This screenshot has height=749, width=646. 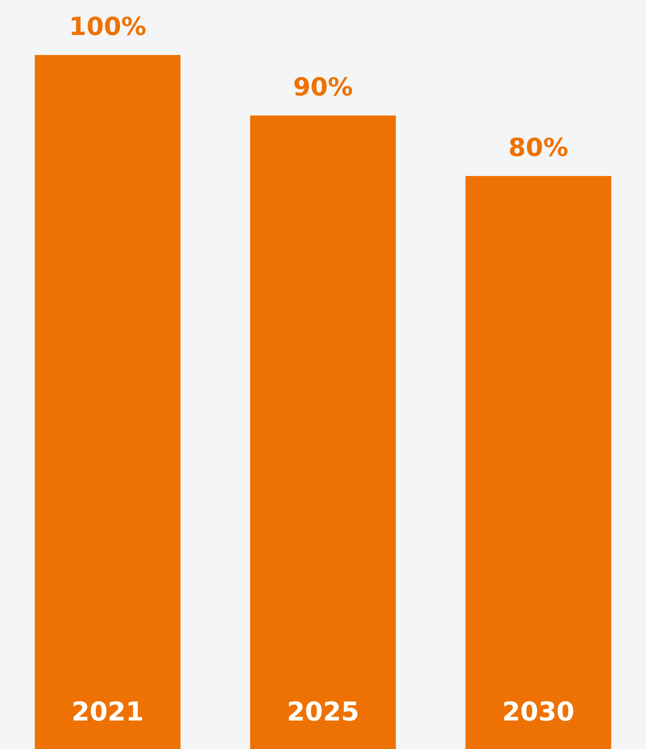 I want to click on x-tick-label: 2021, so click(x=107, y=712).